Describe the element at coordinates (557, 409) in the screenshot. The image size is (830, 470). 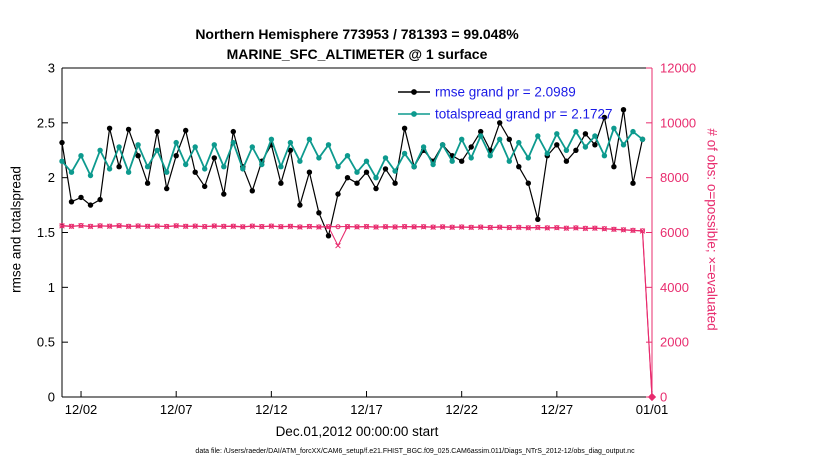
I see `x-tick-label: 12/27` at that location.